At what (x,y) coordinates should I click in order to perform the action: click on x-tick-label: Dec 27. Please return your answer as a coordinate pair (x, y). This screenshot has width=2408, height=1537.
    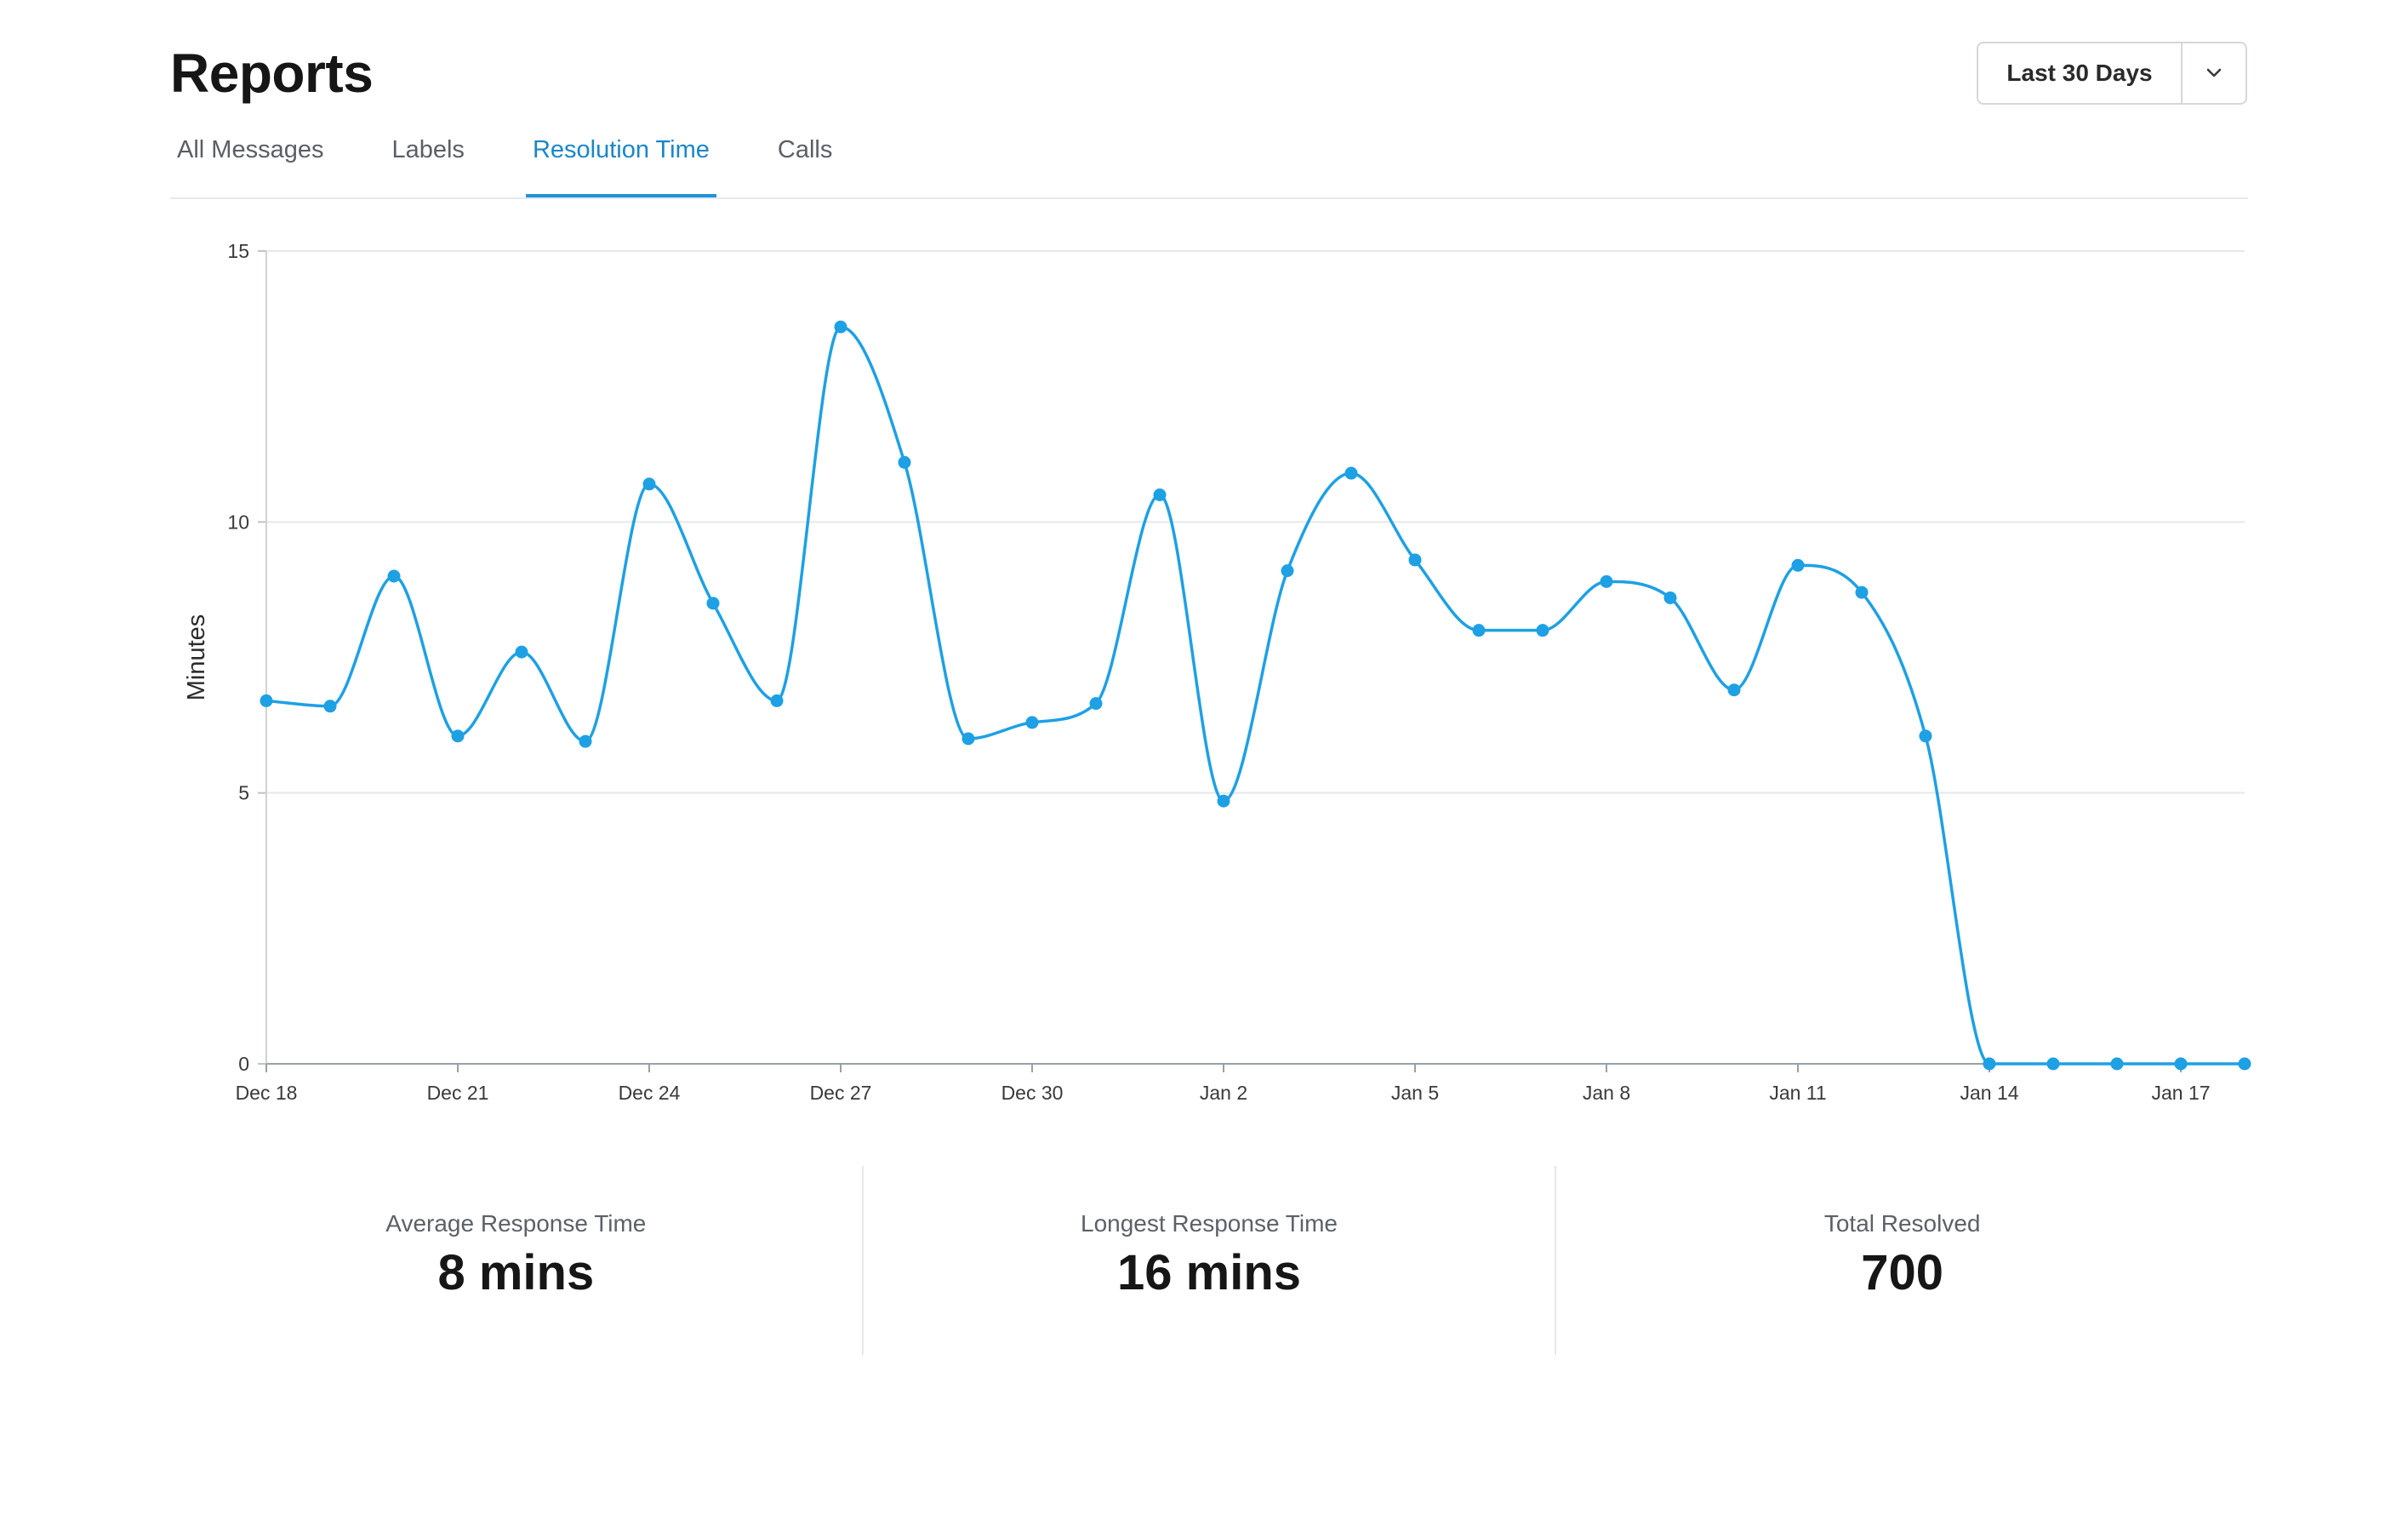
    Looking at the image, I should click on (841, 1093).